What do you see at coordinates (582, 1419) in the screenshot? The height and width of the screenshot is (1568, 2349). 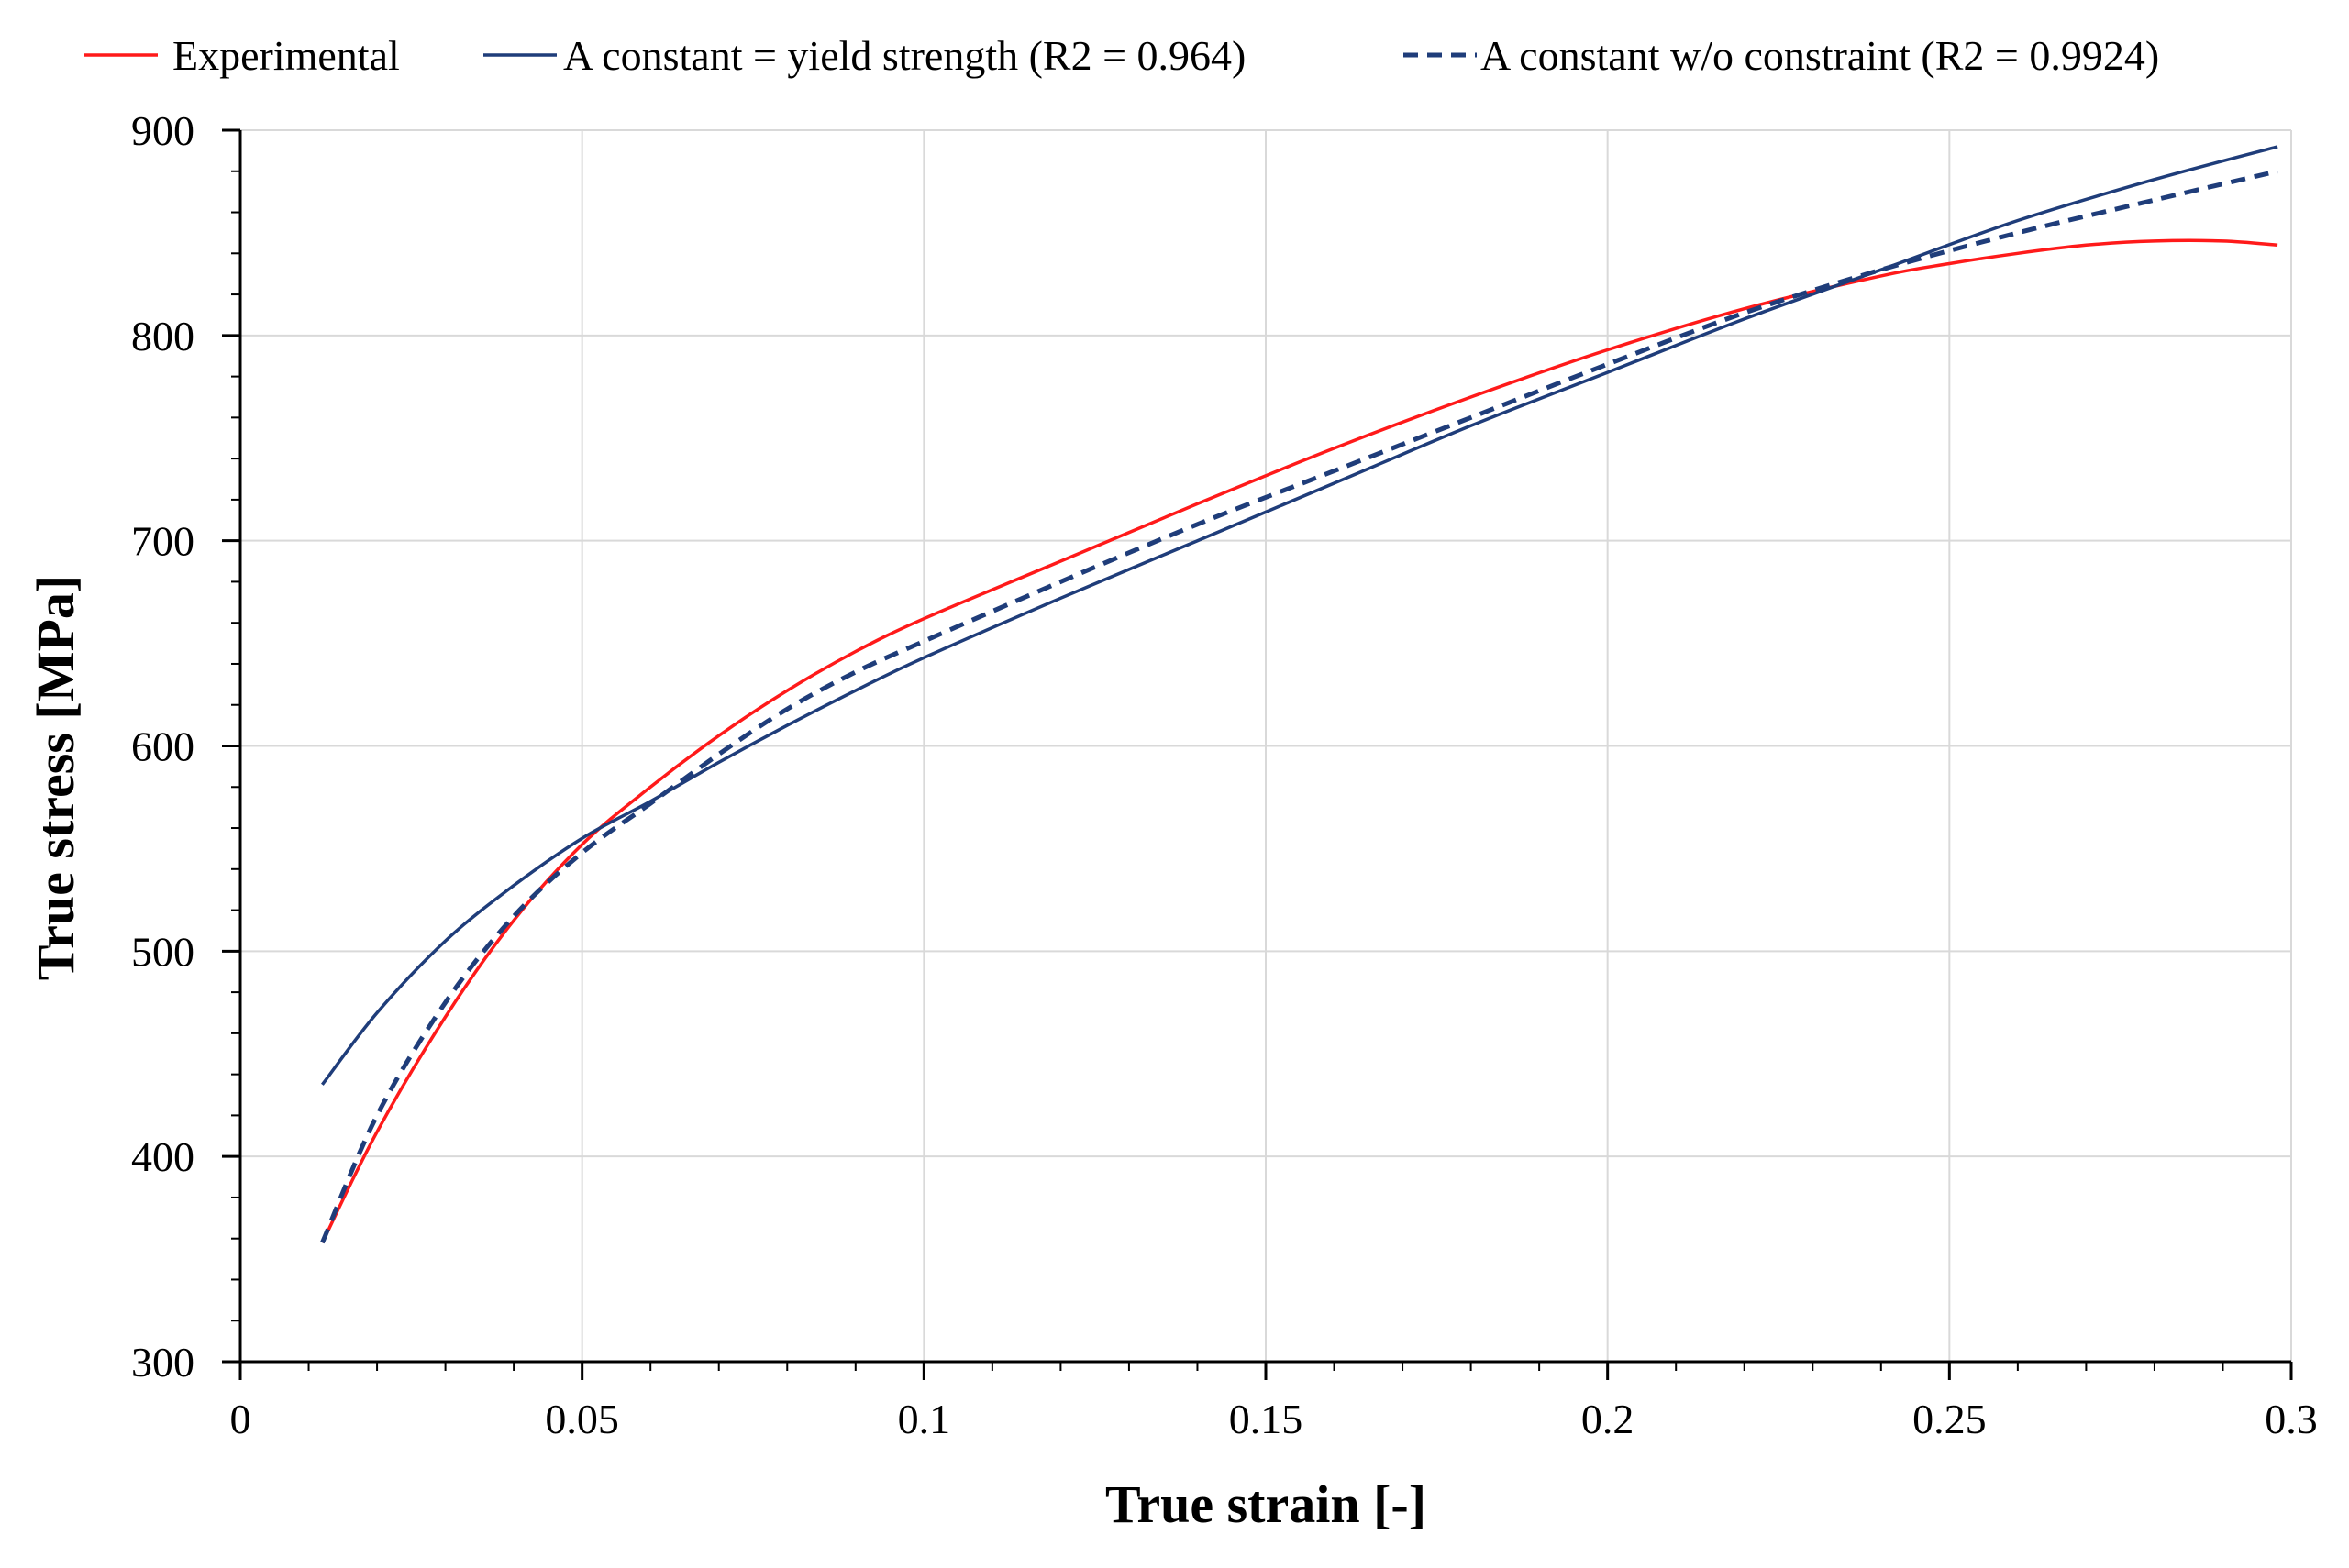 I see `x-tick-label: 0.05` at bounding box center [582, 1419].